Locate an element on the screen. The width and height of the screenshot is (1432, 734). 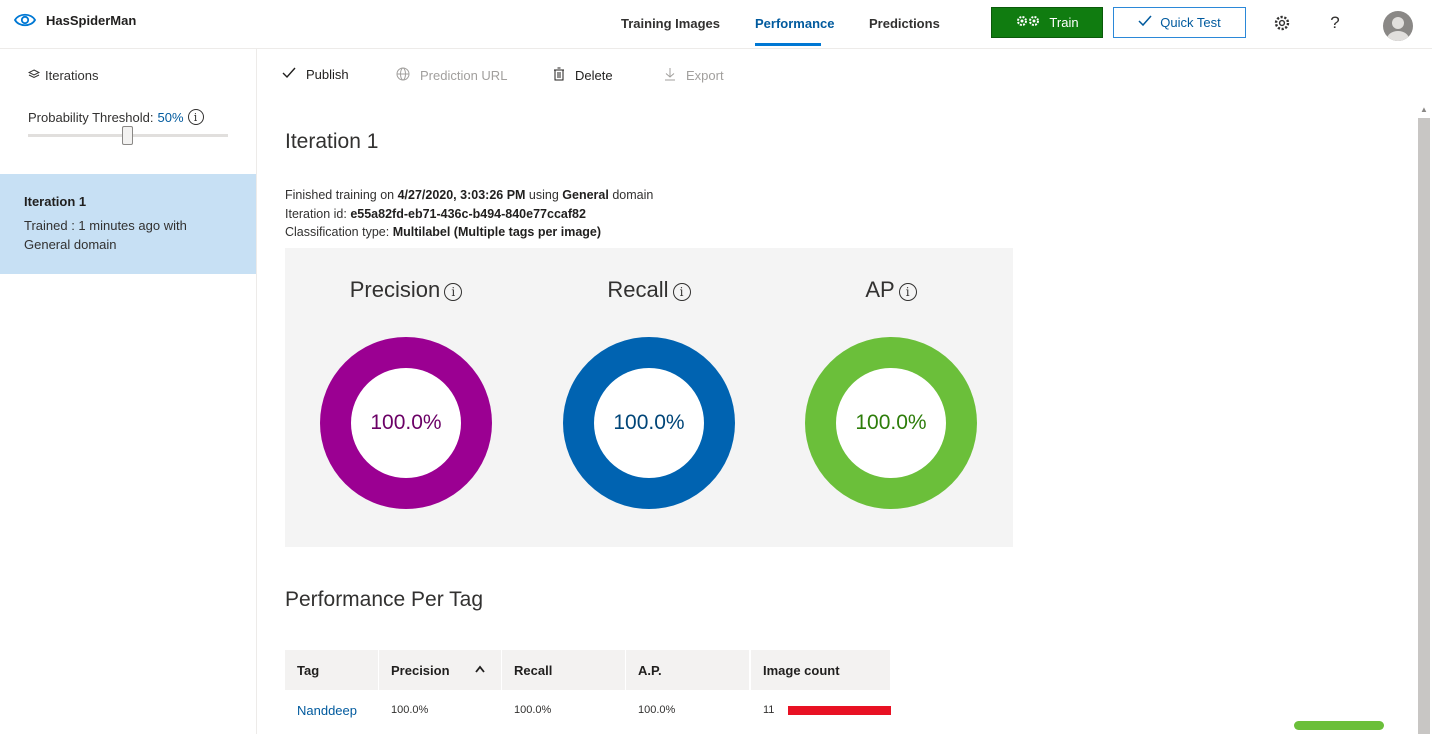
precision-label: Precision i is located at coordinates (406, 290).